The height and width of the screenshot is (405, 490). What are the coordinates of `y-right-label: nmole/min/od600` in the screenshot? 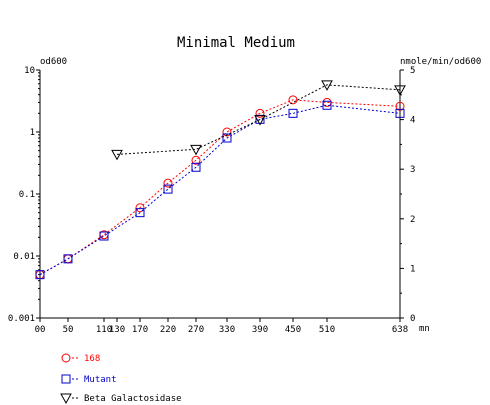 It's located at (440, 62).